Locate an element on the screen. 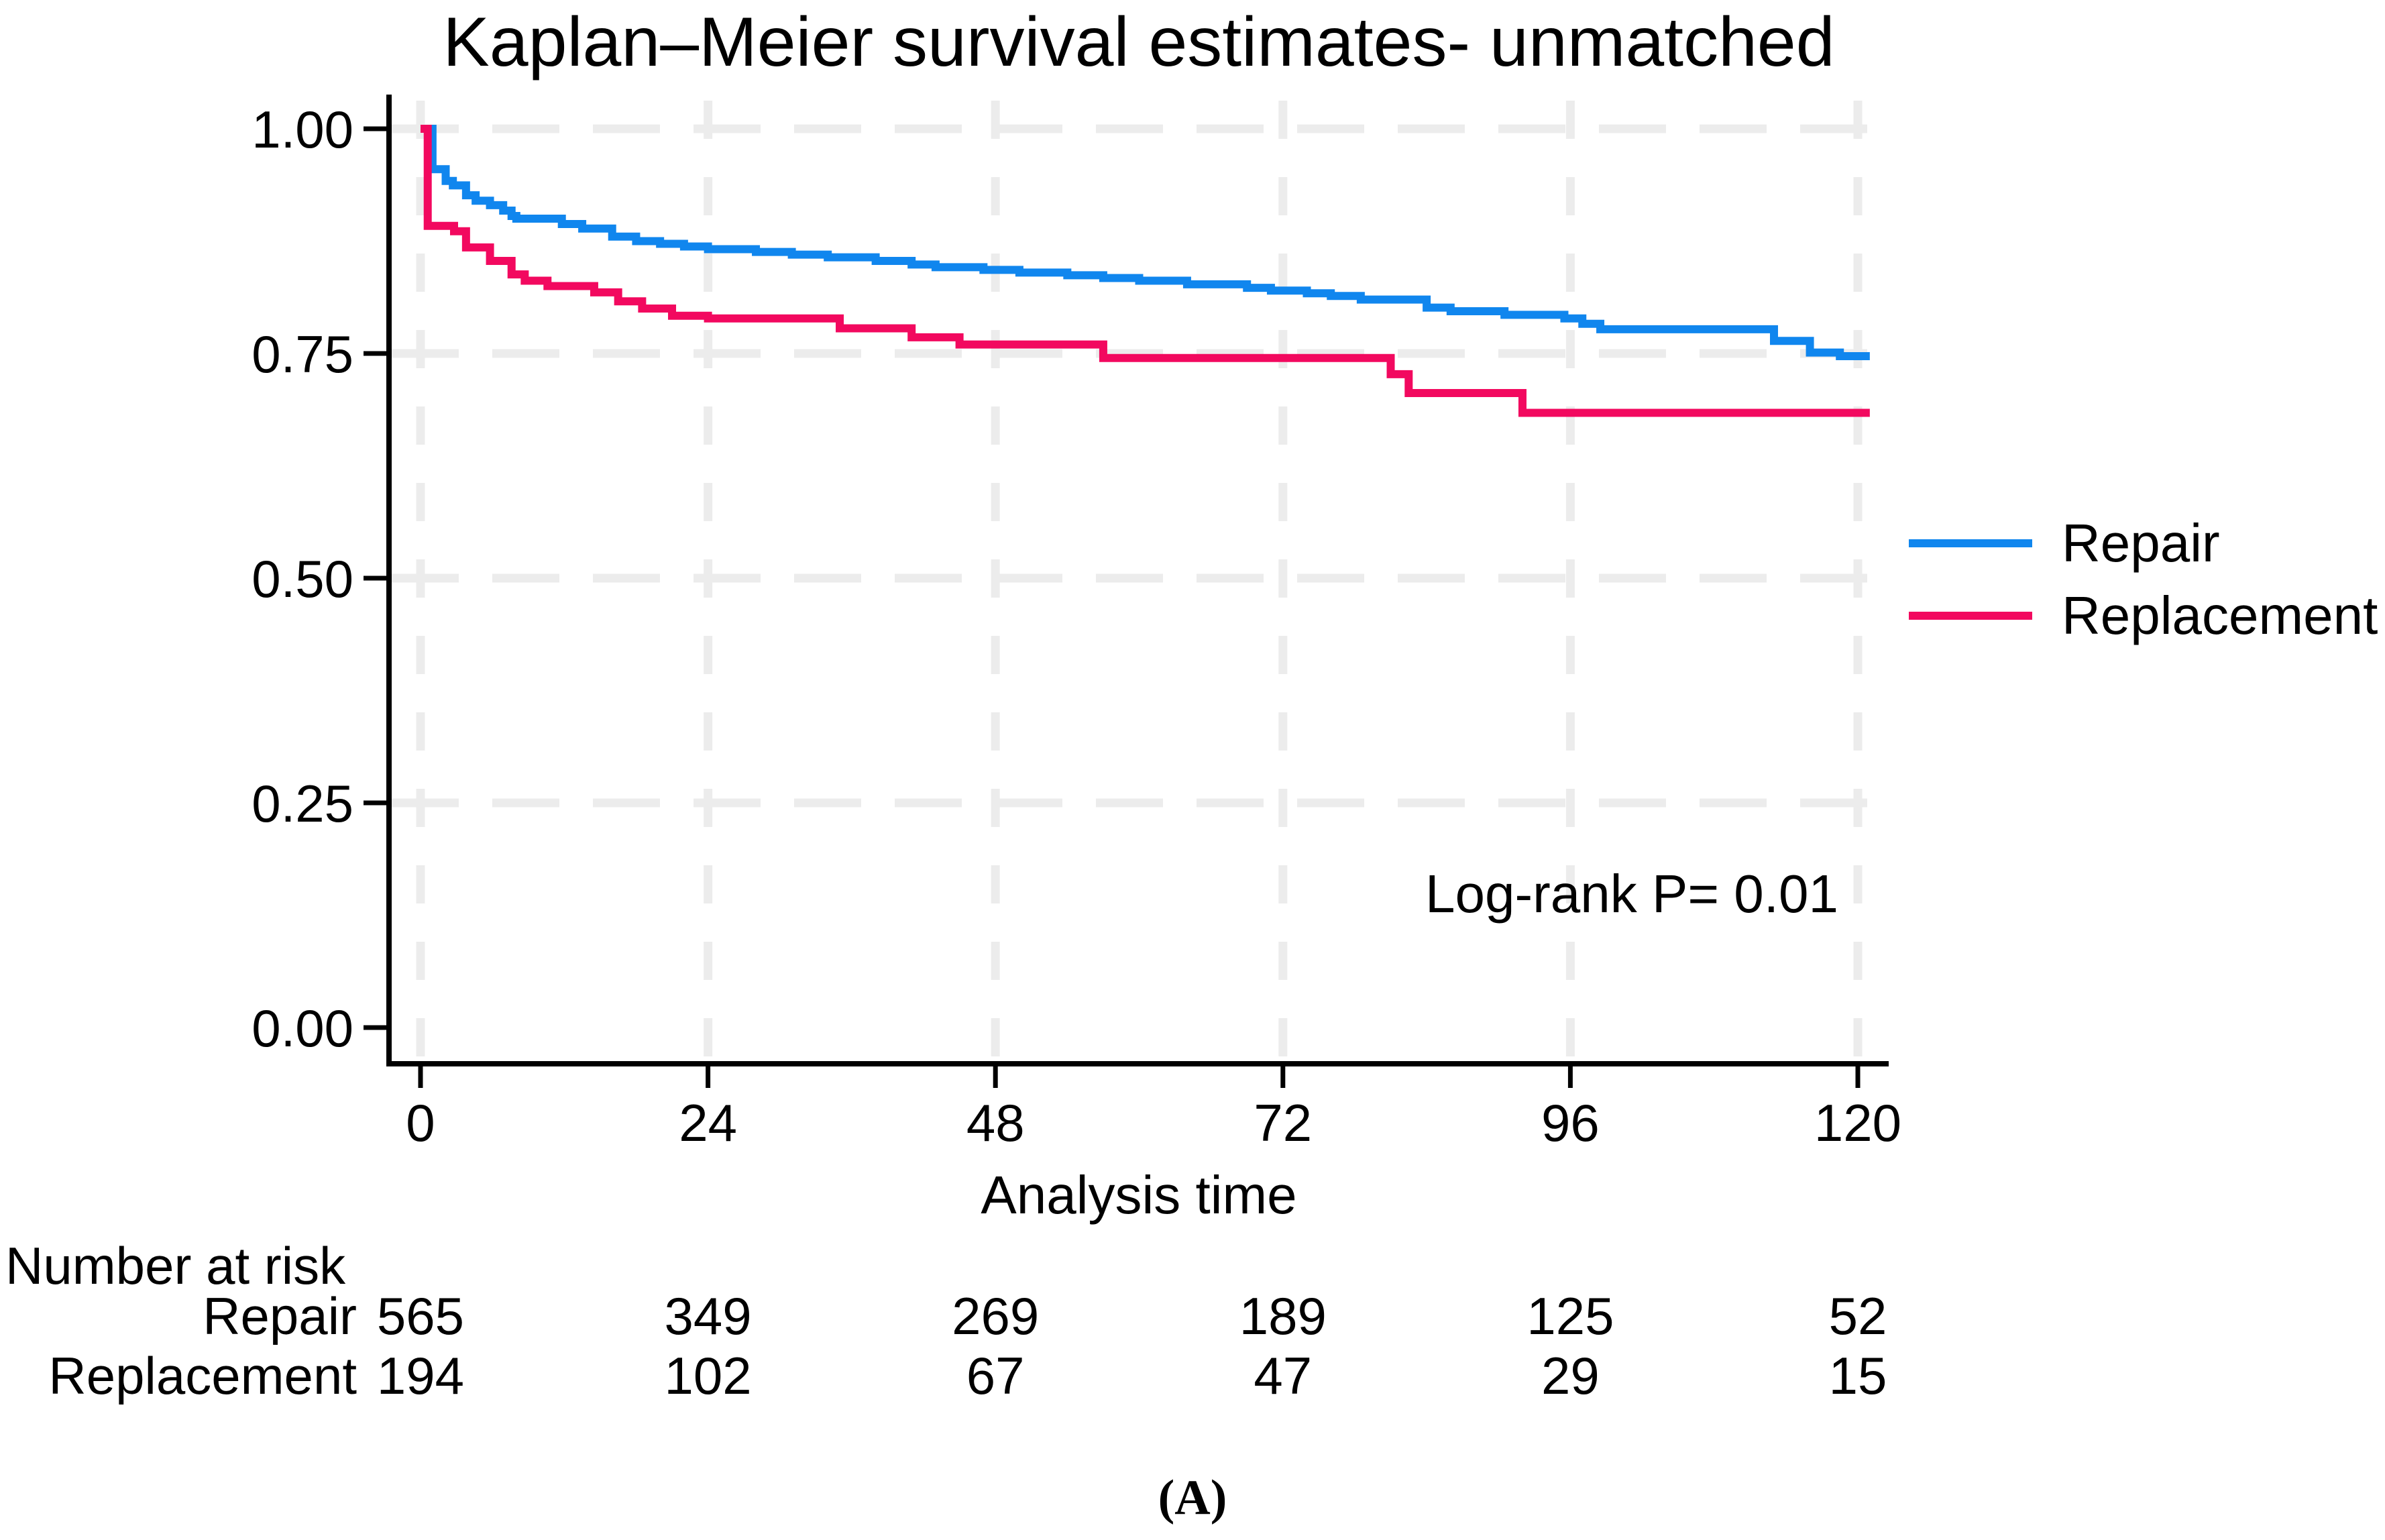 The image size is (2385, 1540). log-rank-annotation: Log-rank P= 0.01 is located at coordinates (1631, 894).